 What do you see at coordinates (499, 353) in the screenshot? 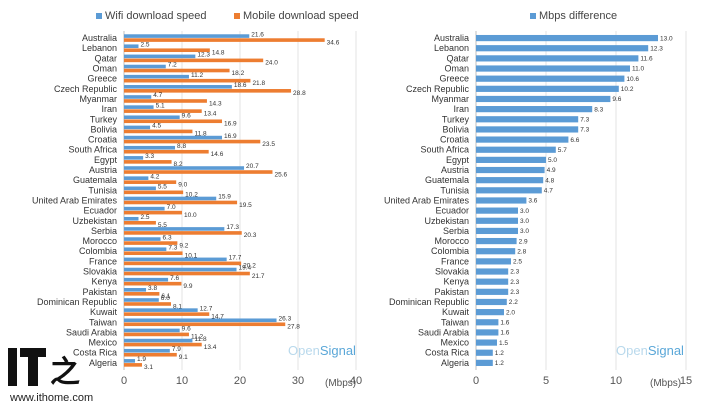
I see `data-label: 1.2` at bounding box center [499, 353].